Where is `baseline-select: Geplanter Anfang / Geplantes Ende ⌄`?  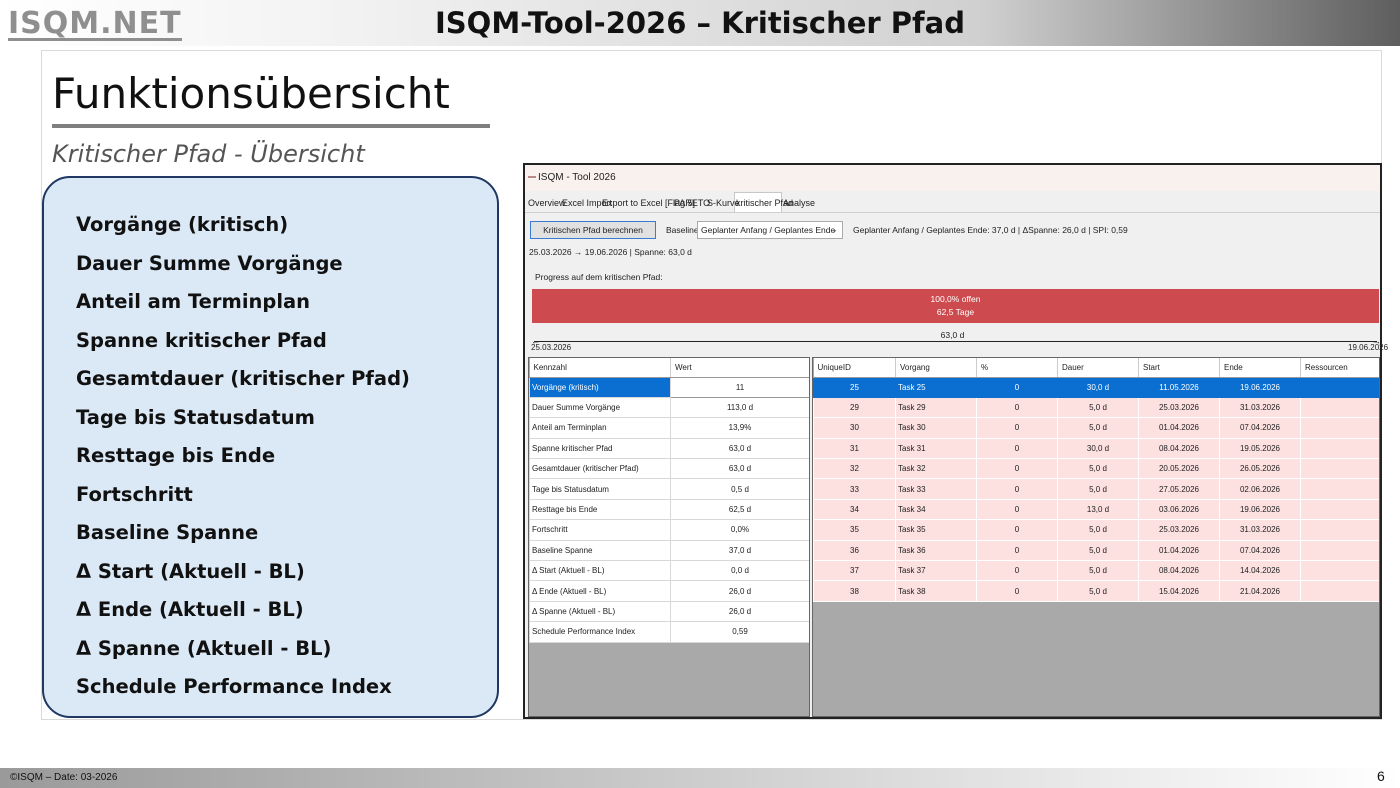
baseline-select: Geplanter Anfang / Geplantes Ende ⌄ is located at coordinates (770, 230).